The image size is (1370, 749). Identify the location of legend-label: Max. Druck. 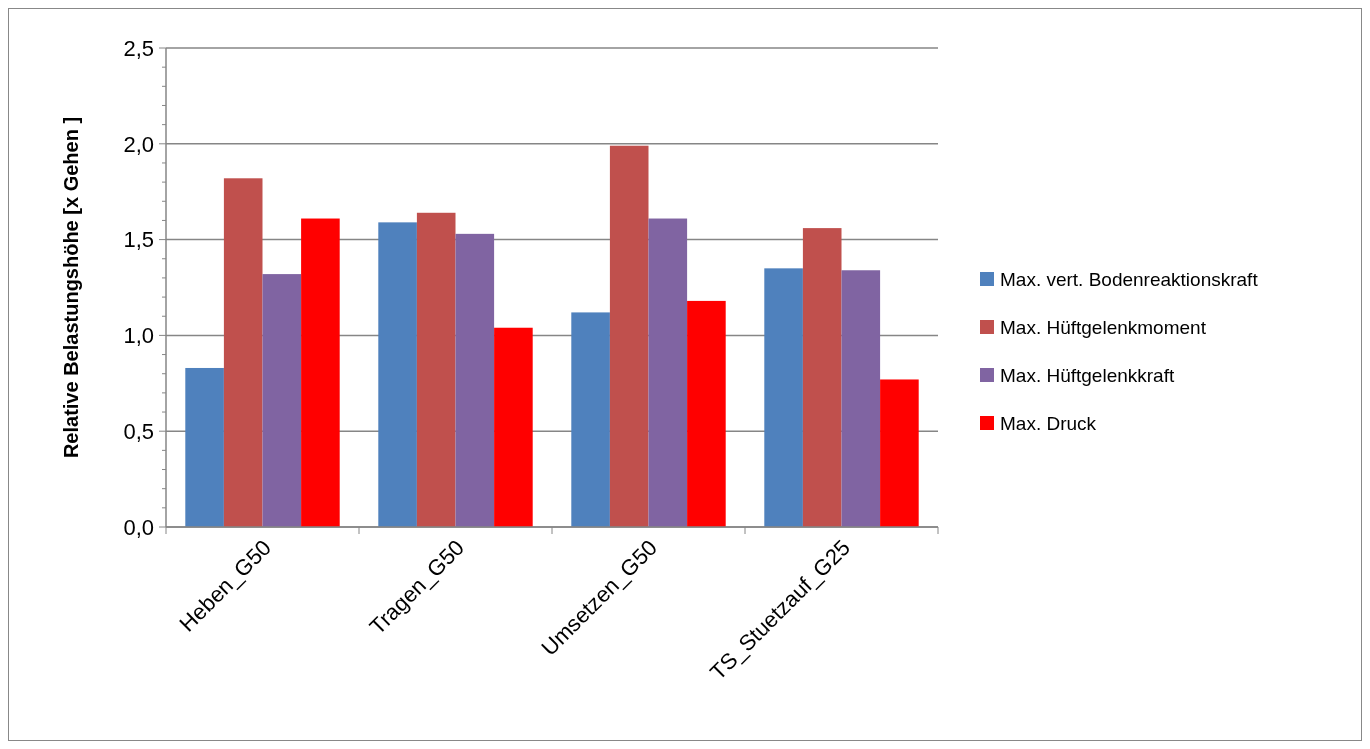
(1048, 423).